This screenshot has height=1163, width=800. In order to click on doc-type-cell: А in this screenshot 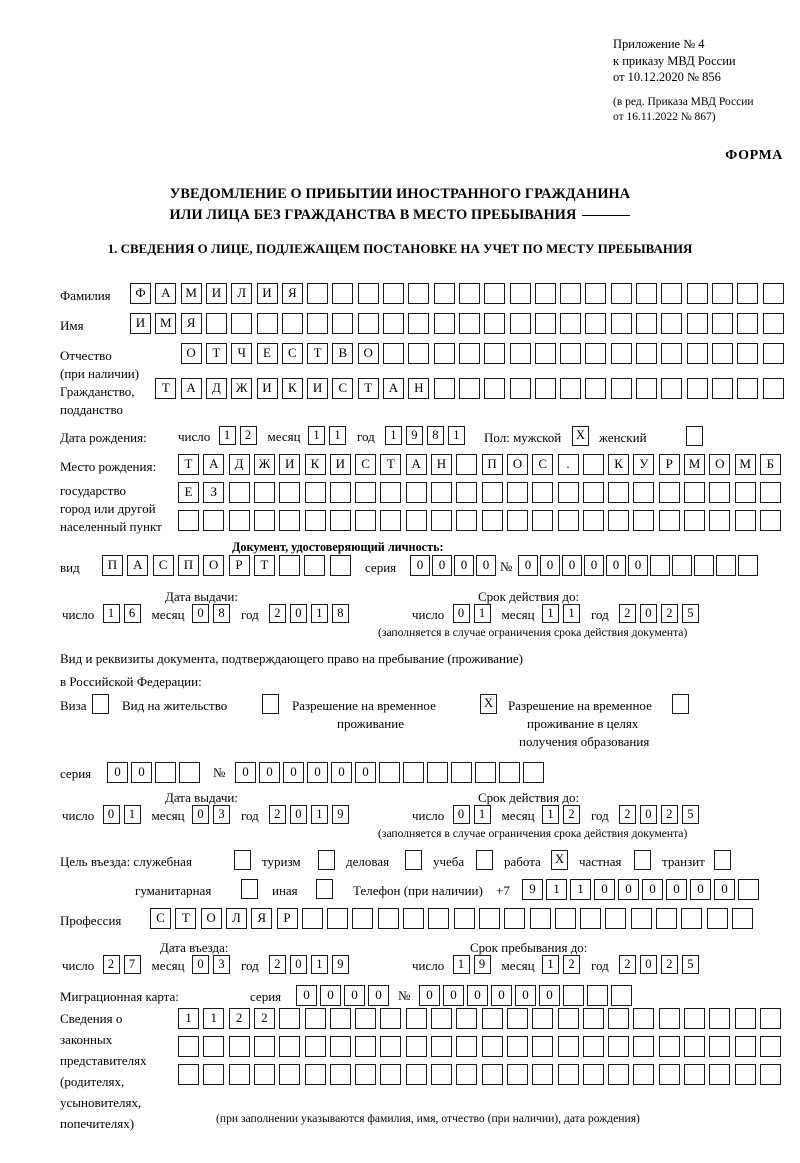, I will do `click(138, 565)`.